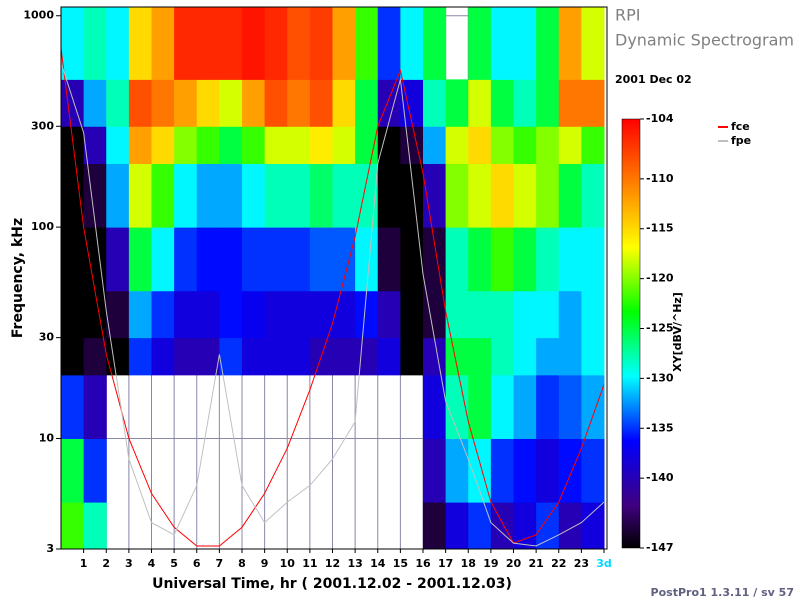 This screenshot has height=600, width=800. Describe the element at coordinates (38, 15) in the screenshot. I see `y-tick-label: 1000` at that location.